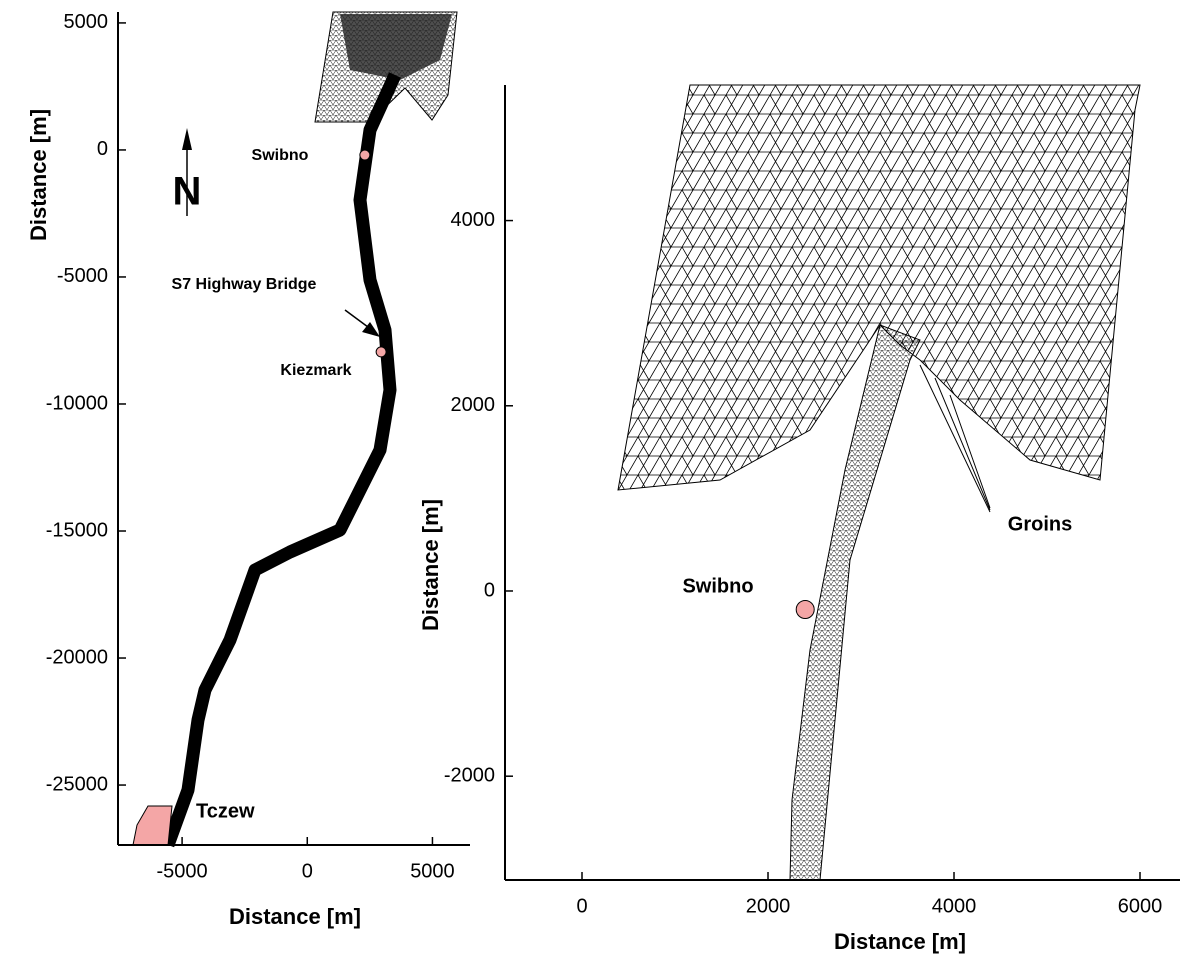  Describe the element at coordinates (187, 192) in the screenshot. I see `north-label: N` at that location.